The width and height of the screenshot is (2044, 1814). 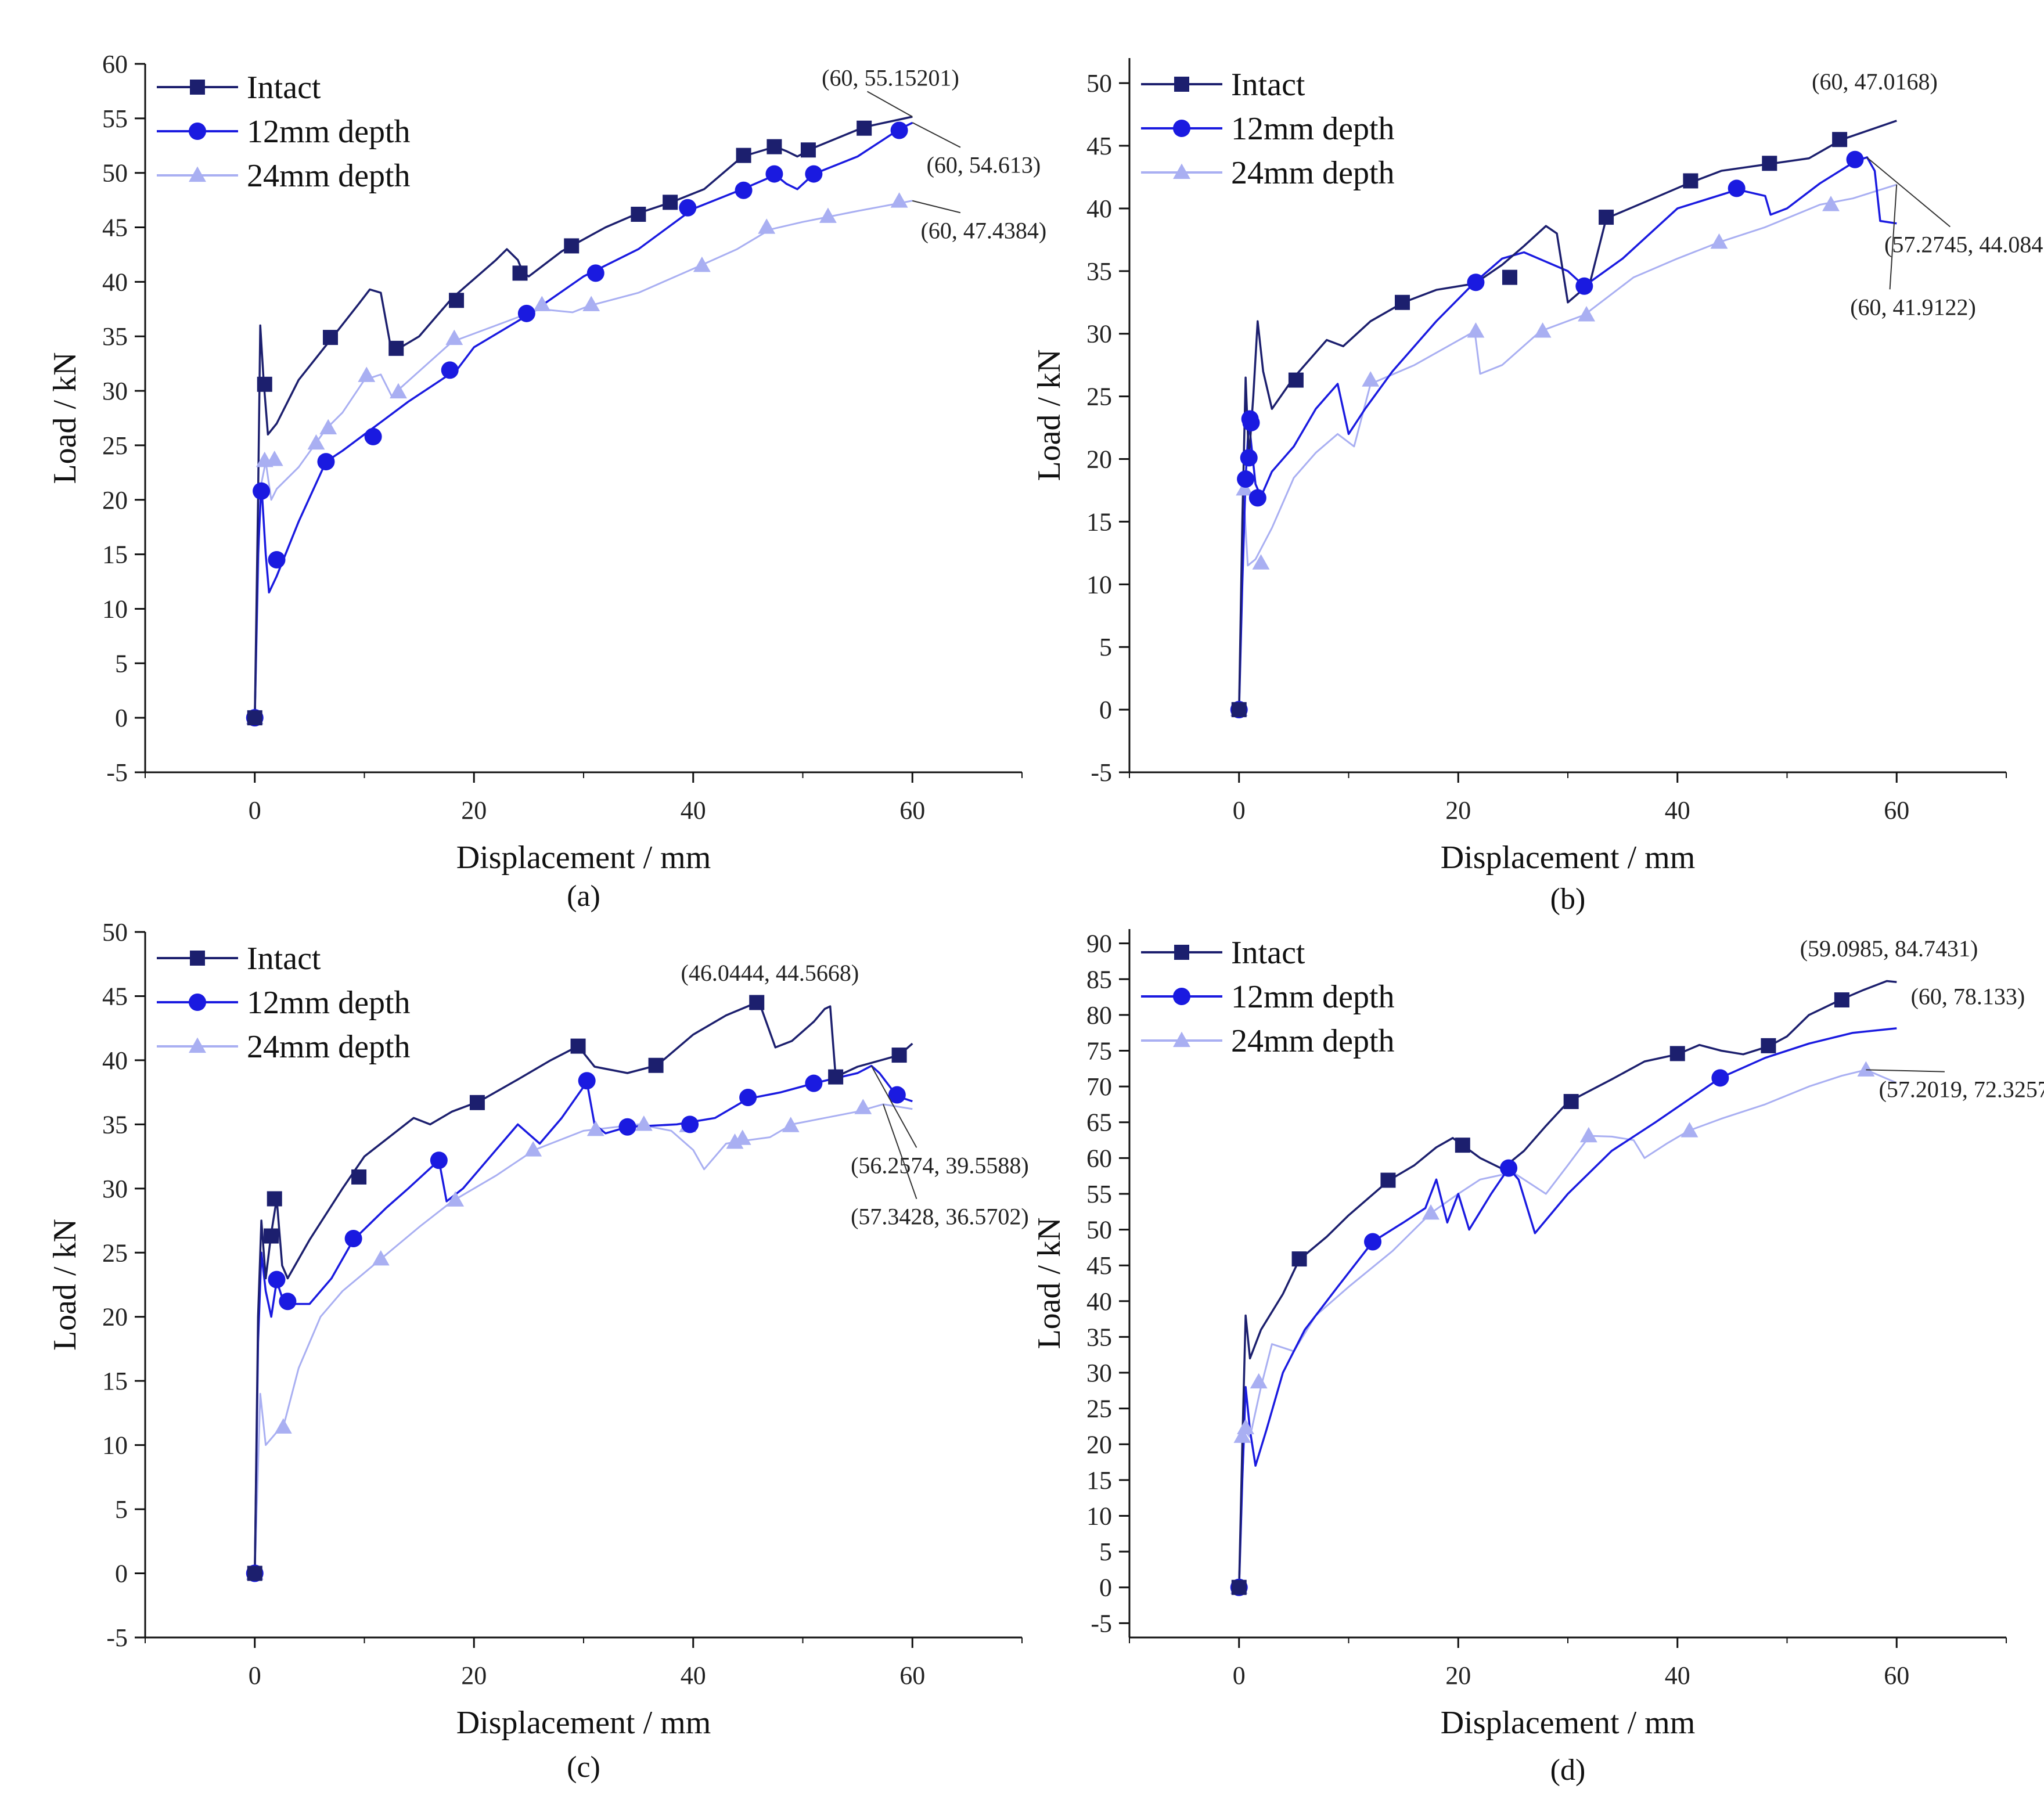 What do you see at coordinates (1563, 420) in the screenshot?
I see `plot-area` at bounding box center [1563, 420].